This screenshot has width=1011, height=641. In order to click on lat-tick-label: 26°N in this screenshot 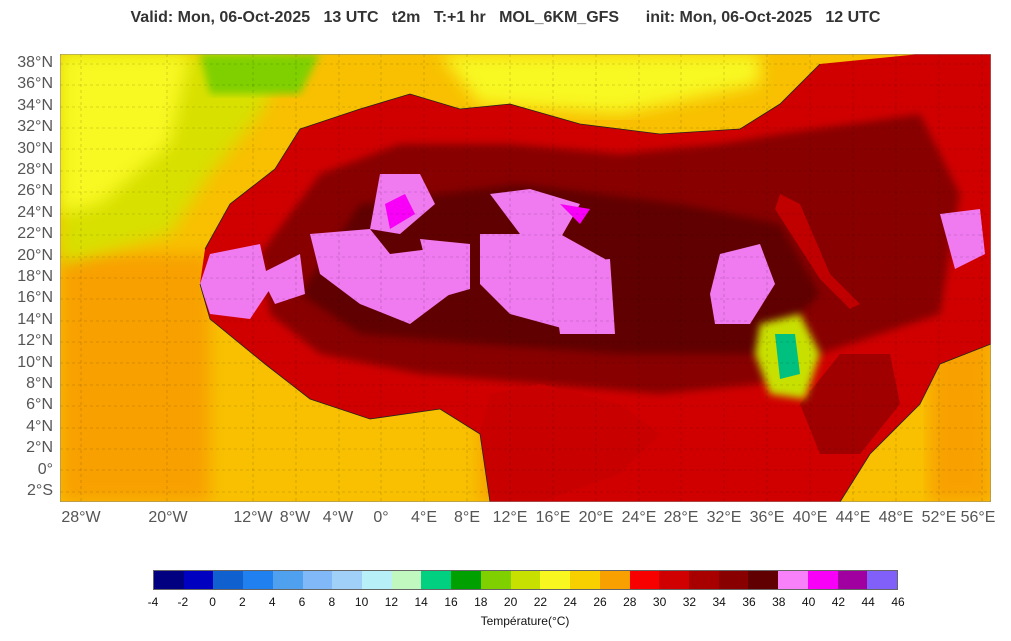, I will do `click(35, 191)`.